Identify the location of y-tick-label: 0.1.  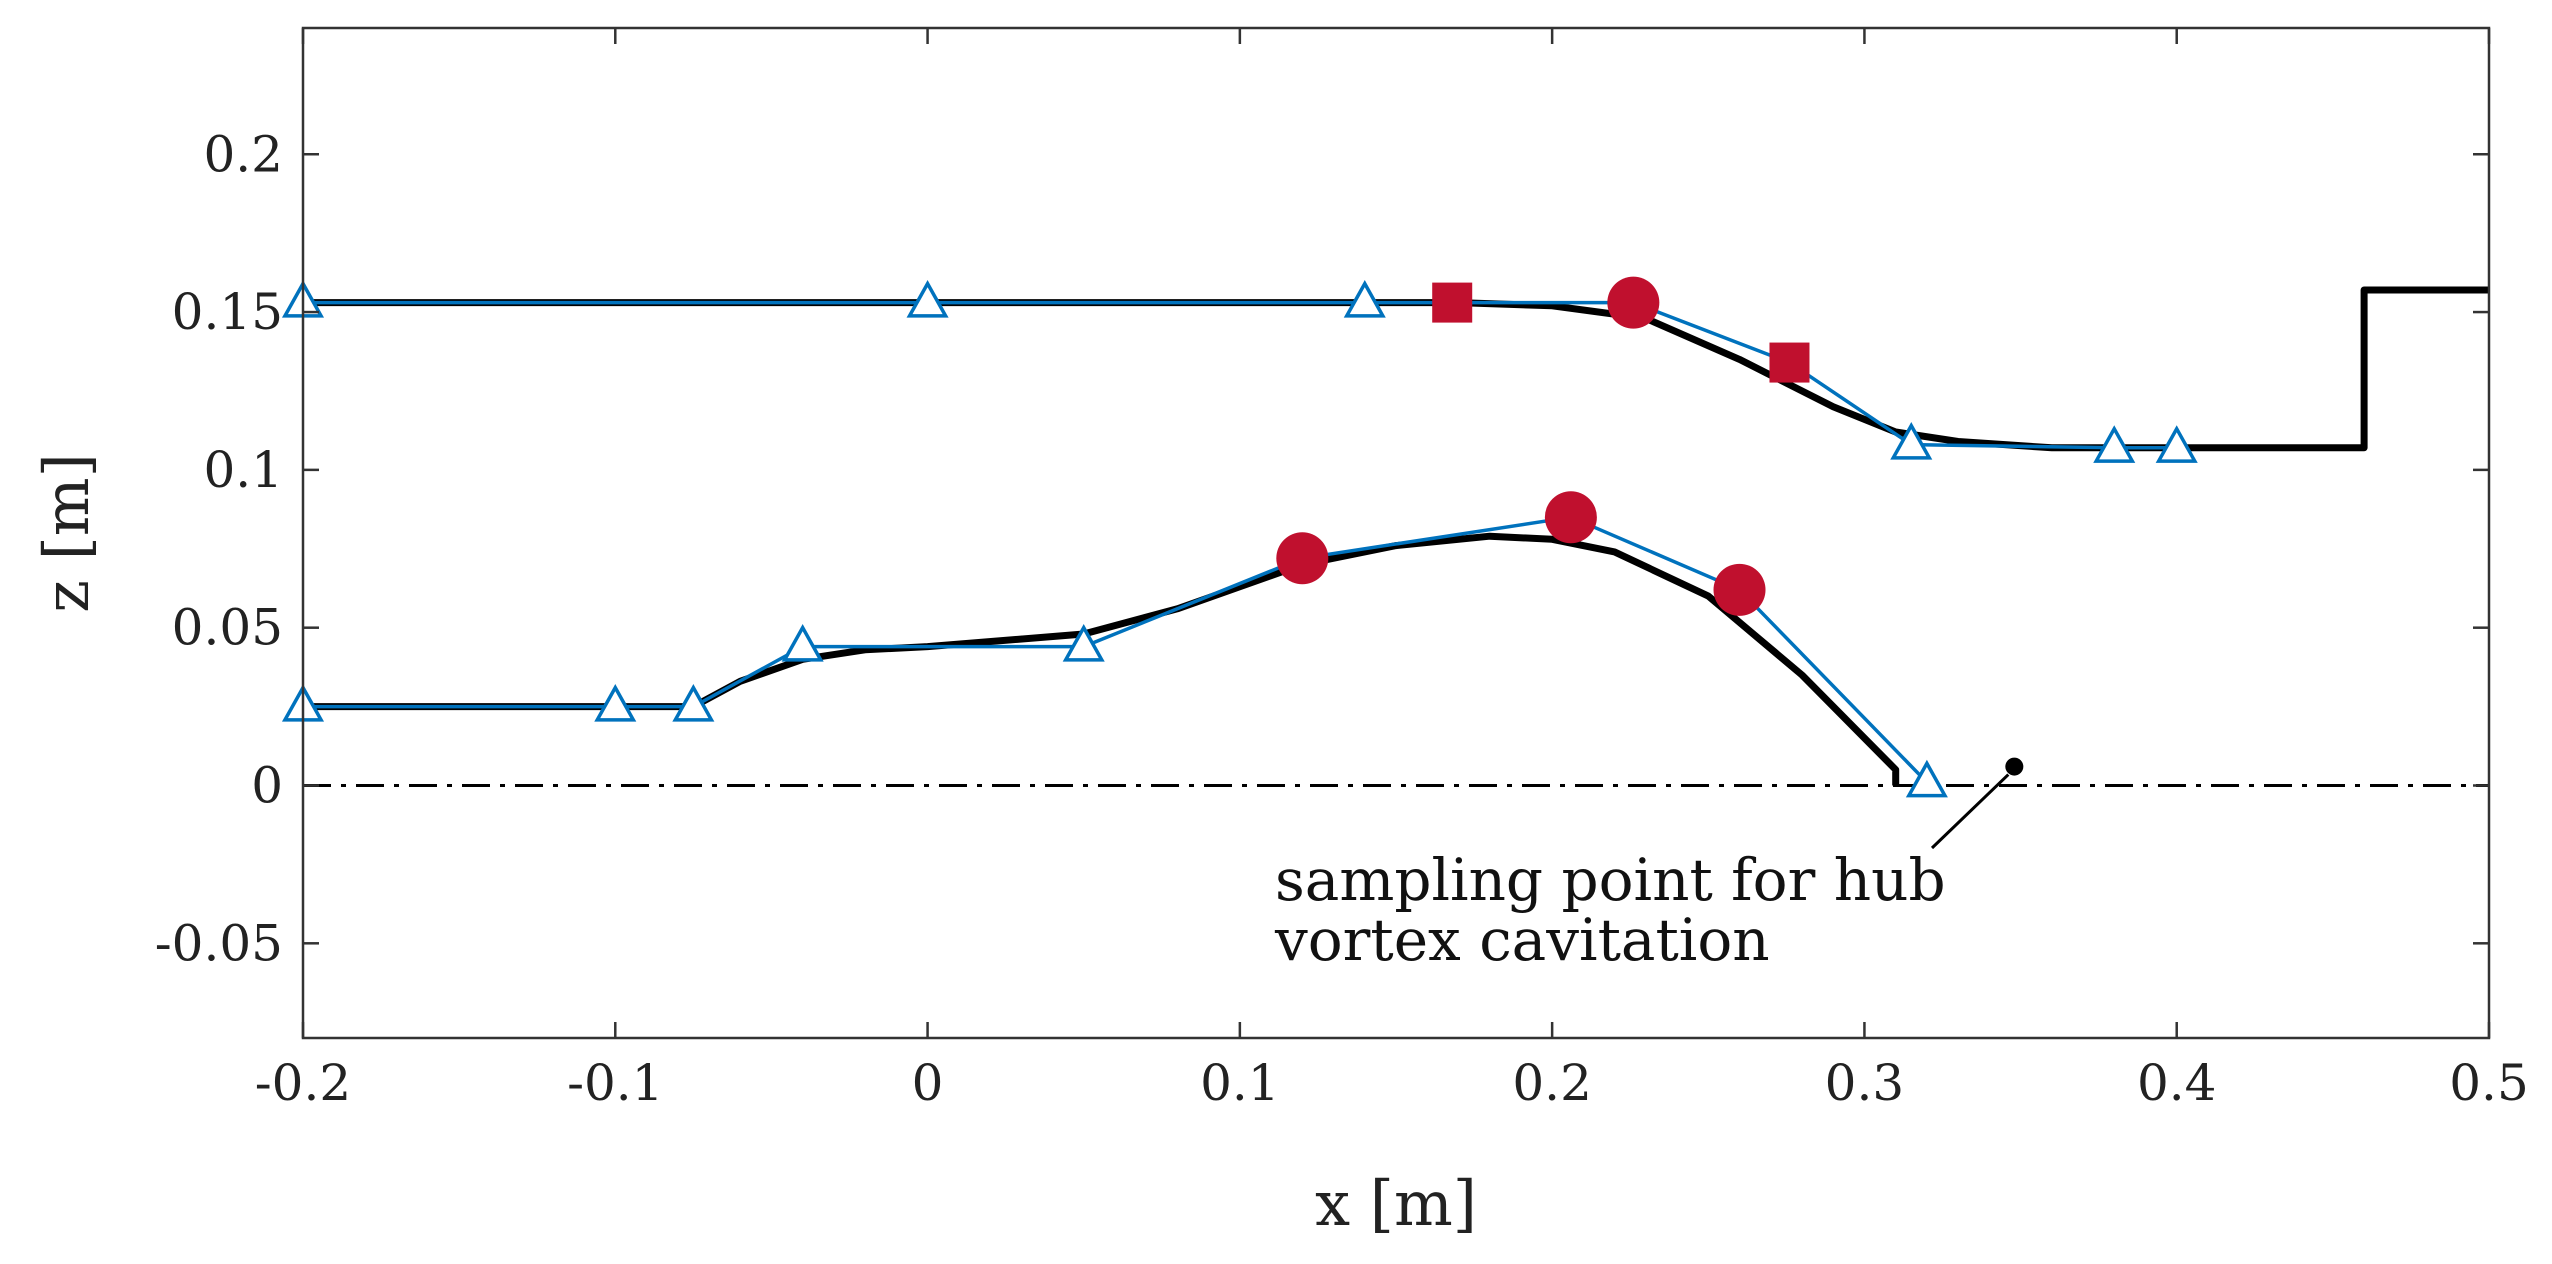
(243, 470).